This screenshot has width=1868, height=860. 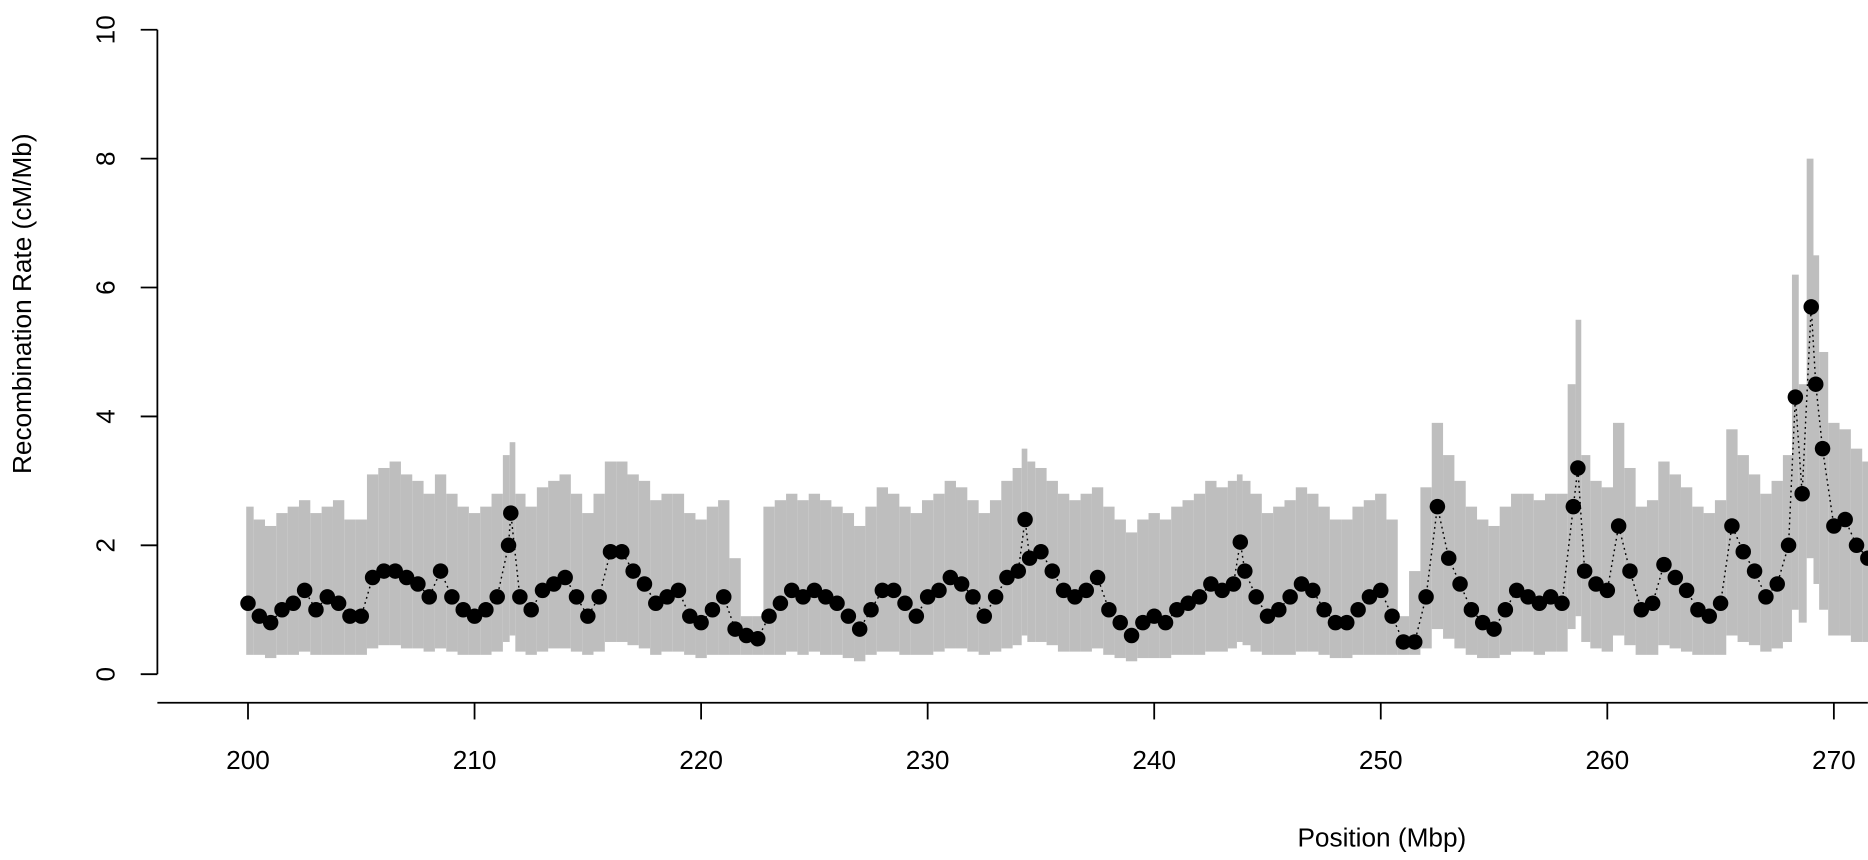 What do you see at coordinates (1834, 760) in the screenshot?
I see `x-tick-label: 270` at bounding box center [1834, 760].